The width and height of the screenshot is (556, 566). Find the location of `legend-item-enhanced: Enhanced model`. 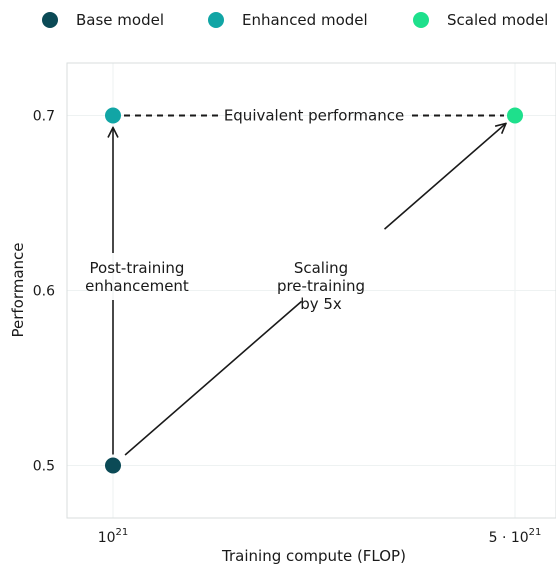

legend-item-enhanced: Enhanced model is located at coordinates (288, 20).